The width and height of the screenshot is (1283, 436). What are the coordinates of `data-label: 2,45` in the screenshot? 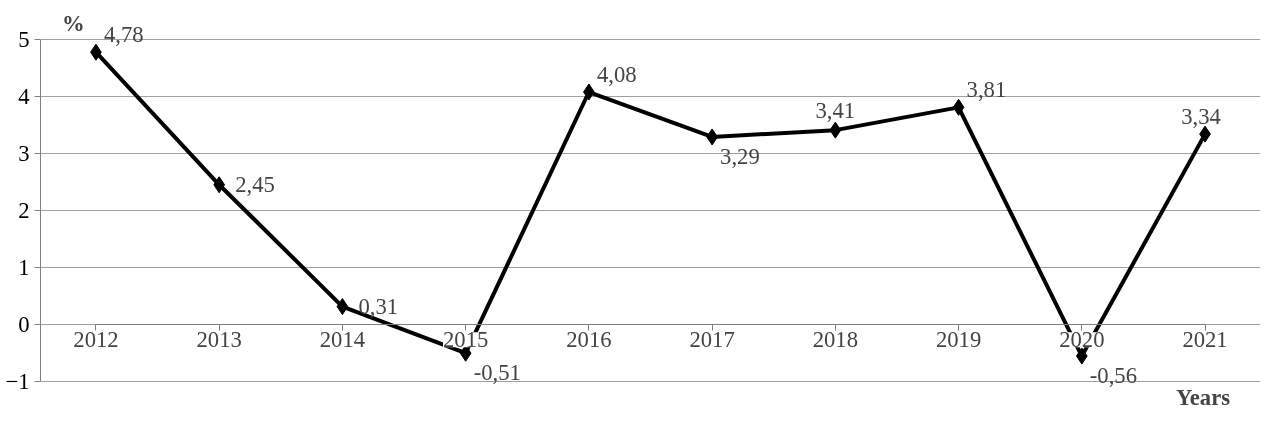 It's located at (255, 185).